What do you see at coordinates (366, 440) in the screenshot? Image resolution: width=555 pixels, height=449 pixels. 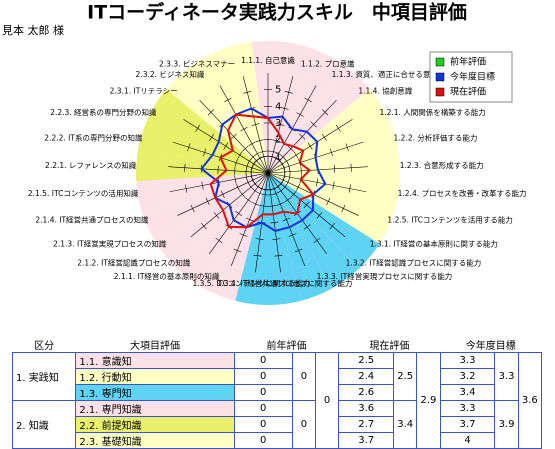 I see `item-current: 3.7` at bounding box center [366, 440].